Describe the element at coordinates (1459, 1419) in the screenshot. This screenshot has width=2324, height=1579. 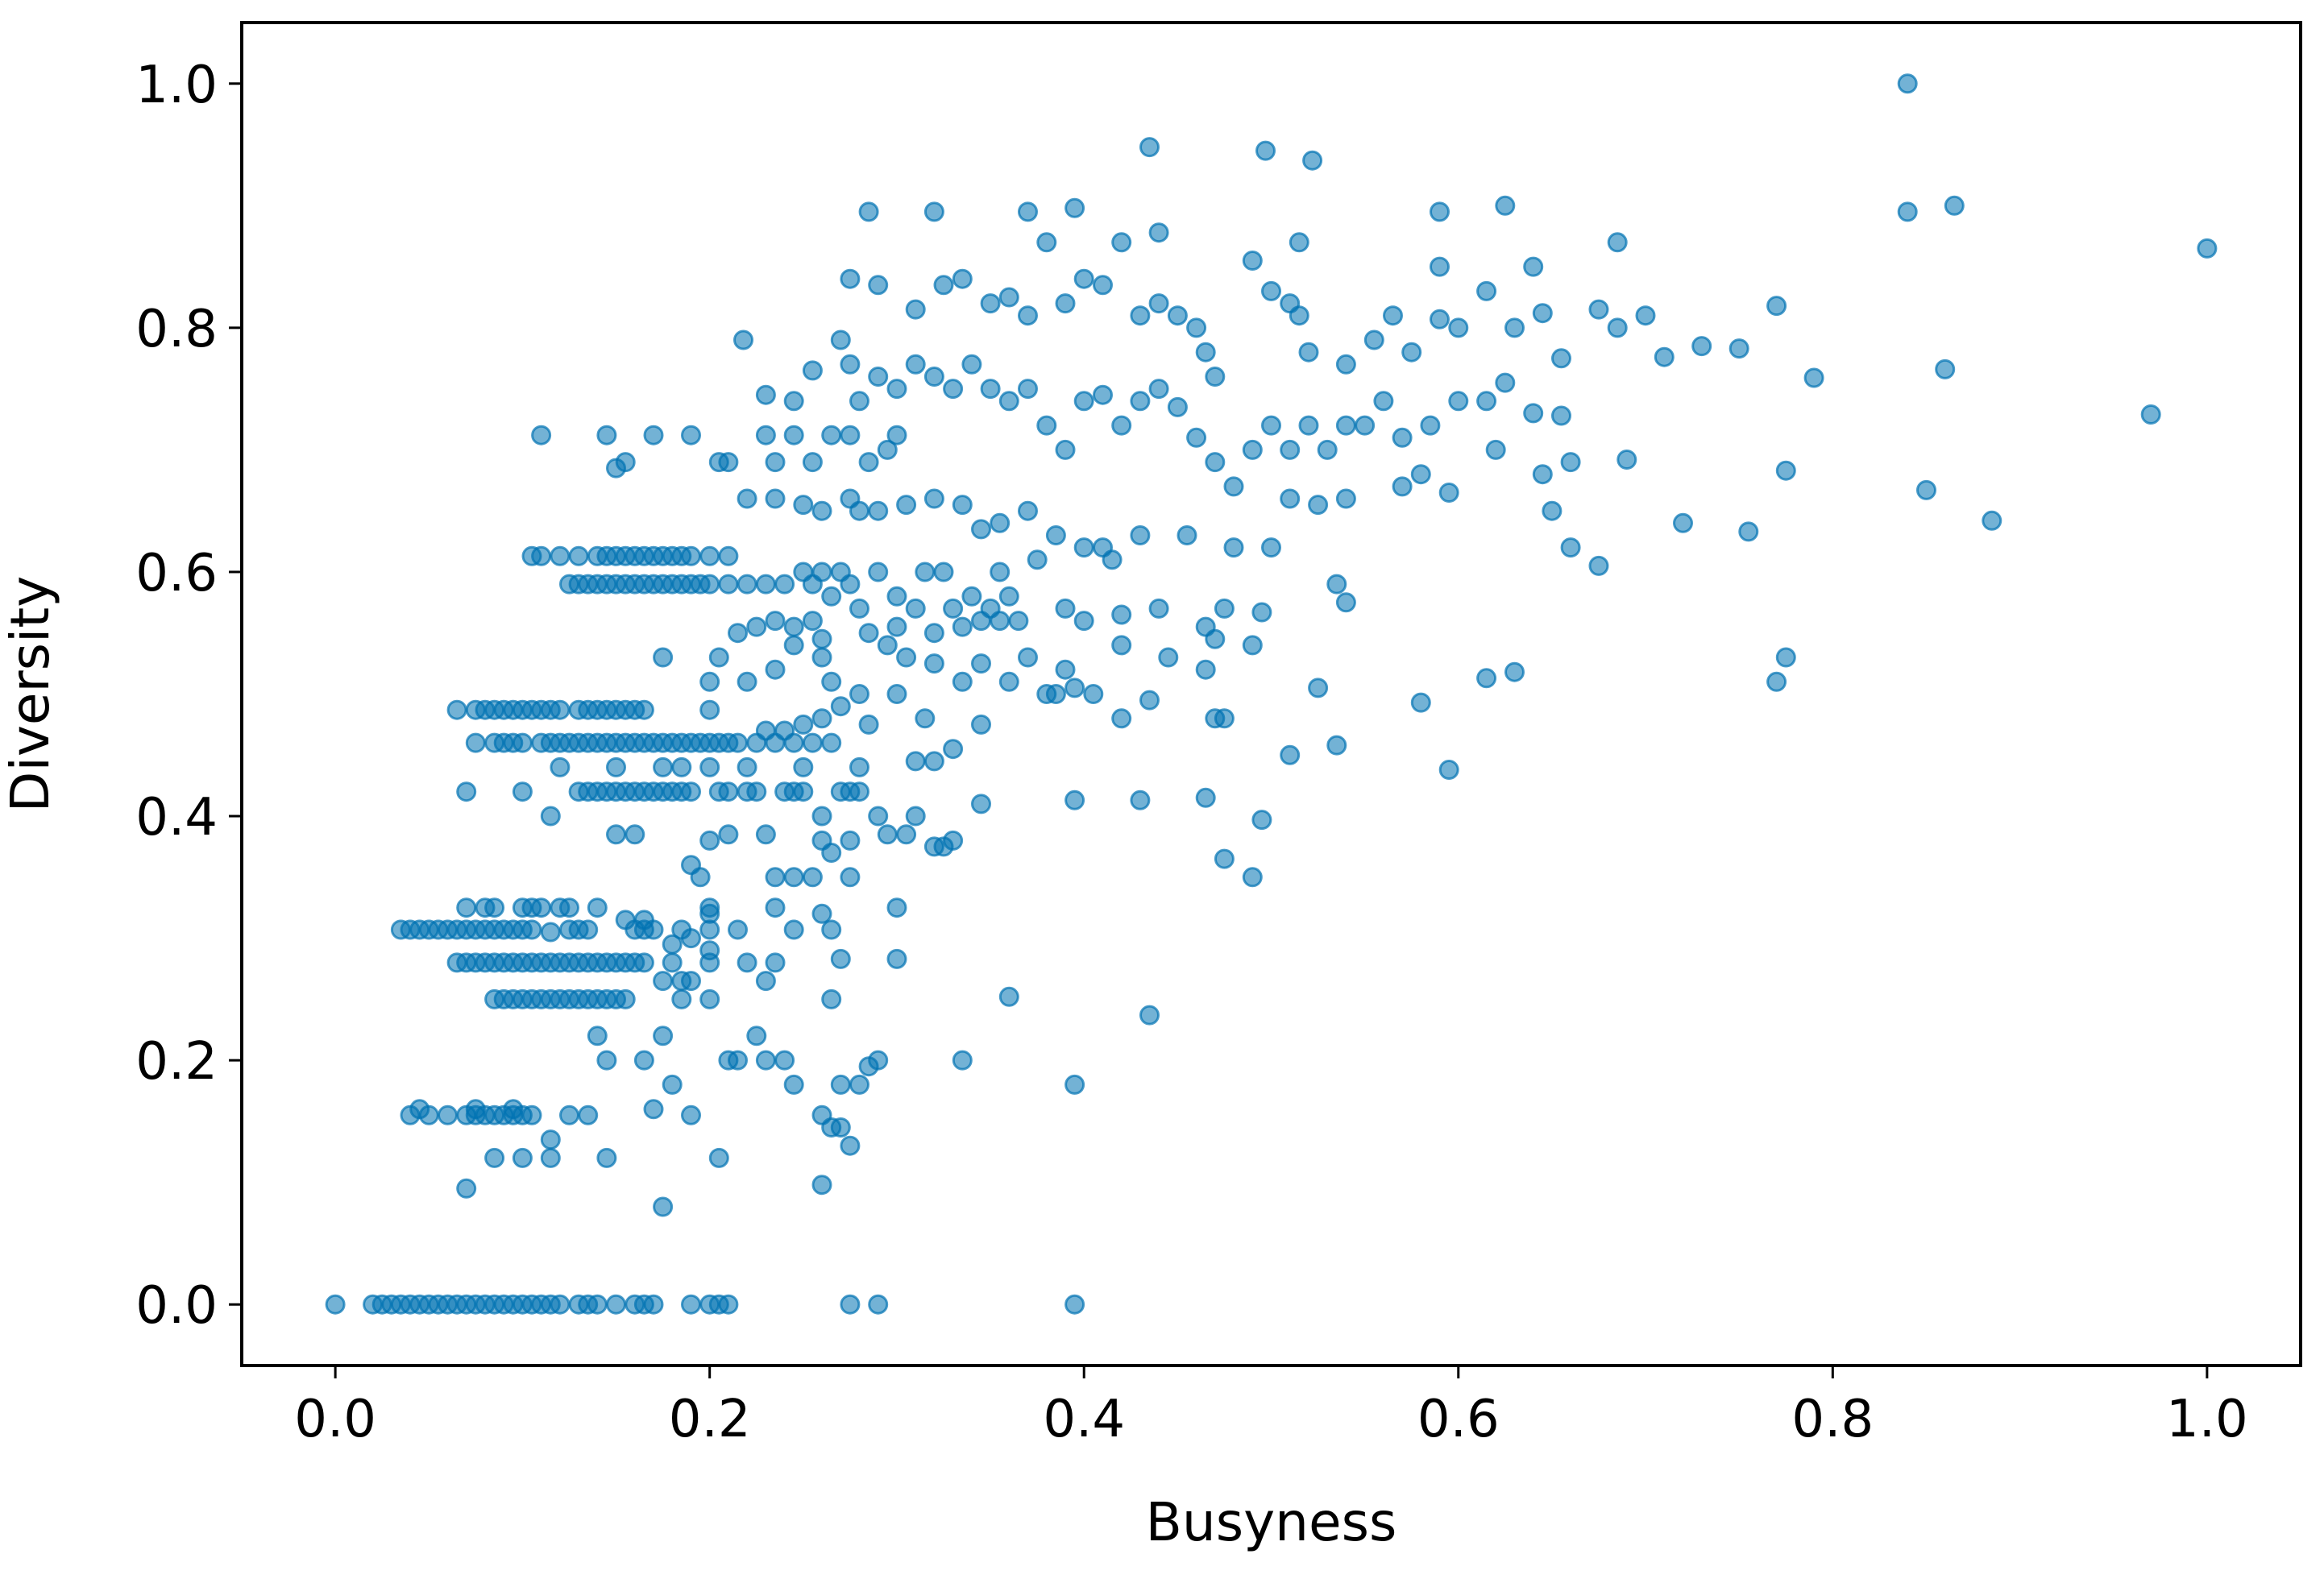
I see `x-tick-label: 0.6` at that location.